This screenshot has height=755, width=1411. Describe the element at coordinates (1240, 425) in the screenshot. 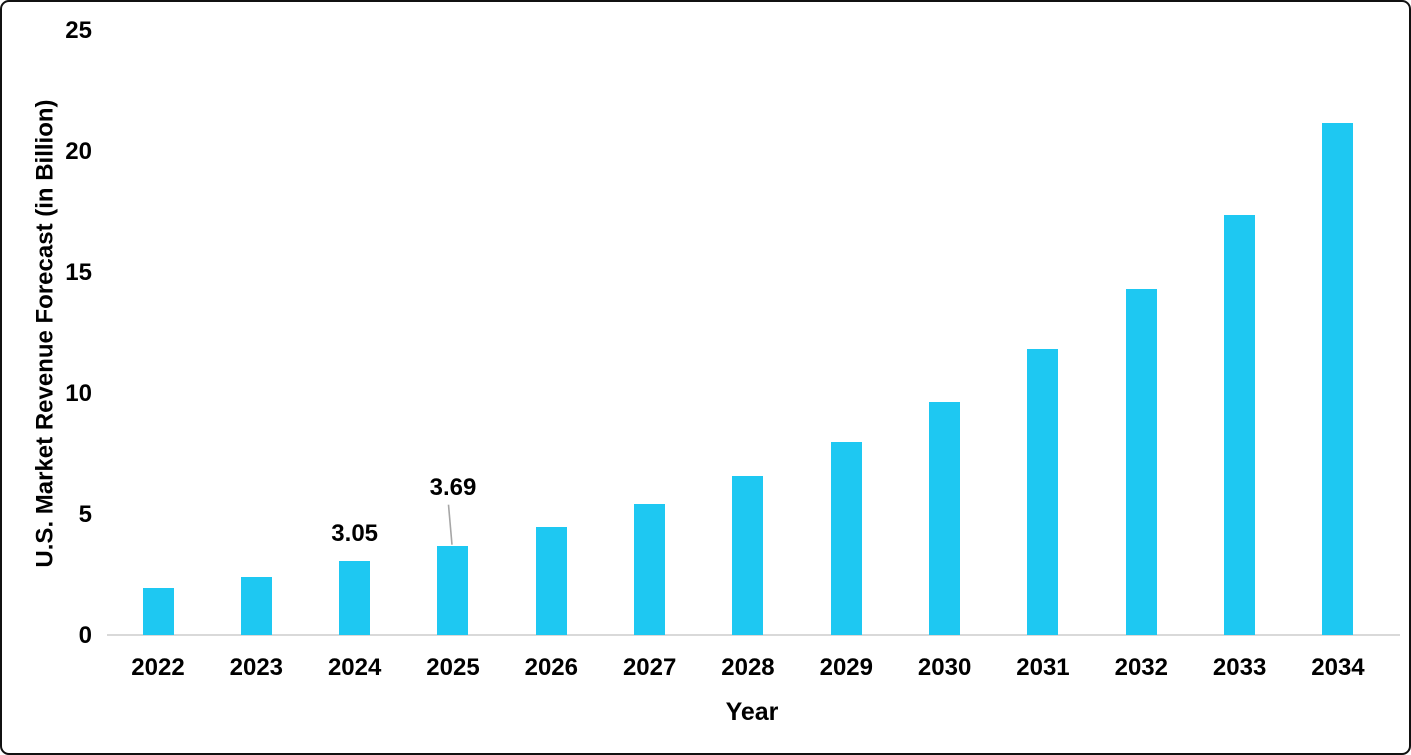

I see `bar-2033` at that location.